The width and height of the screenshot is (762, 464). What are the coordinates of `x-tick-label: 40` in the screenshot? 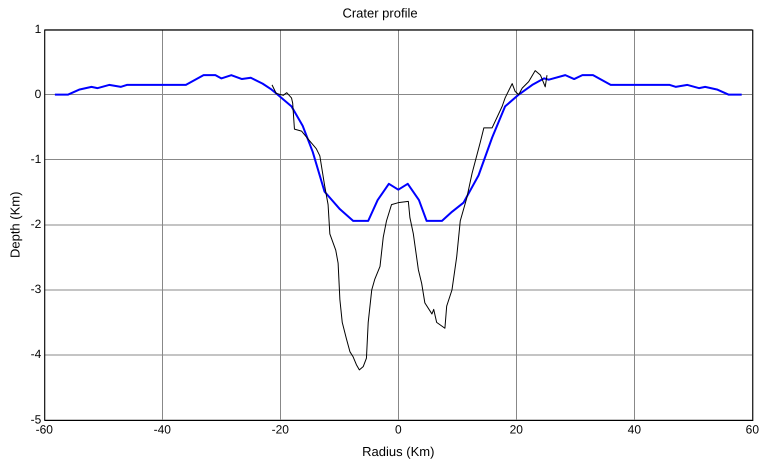 It's located at (635, 429).